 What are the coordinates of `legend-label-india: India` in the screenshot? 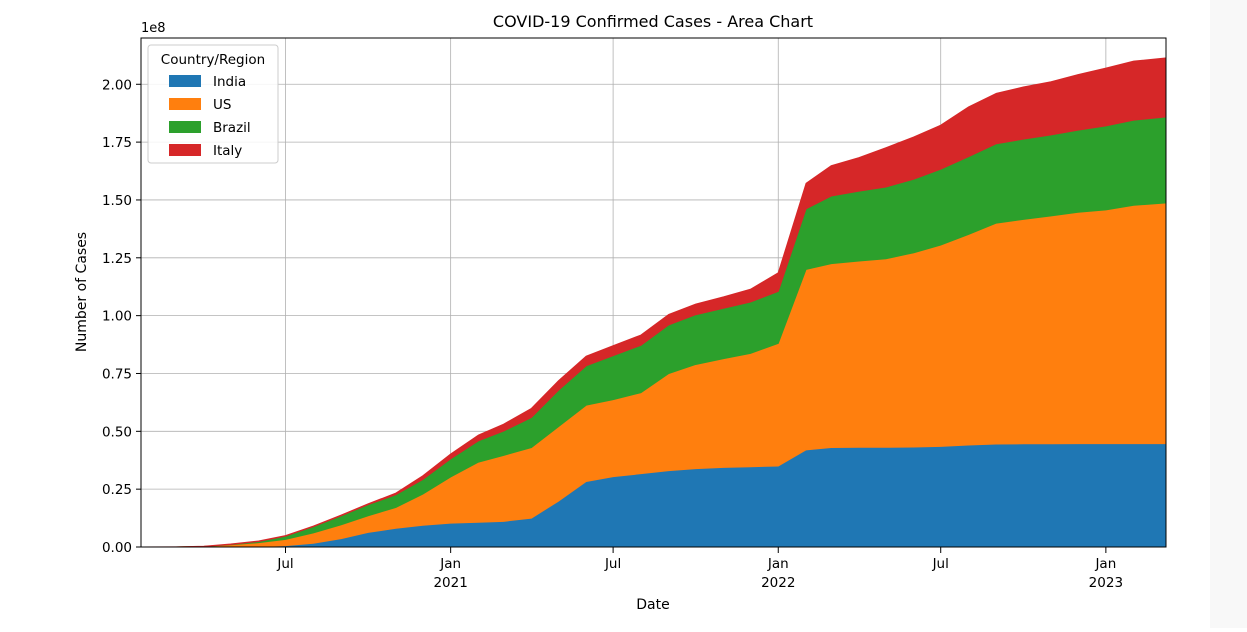 It's located at (229, 82).